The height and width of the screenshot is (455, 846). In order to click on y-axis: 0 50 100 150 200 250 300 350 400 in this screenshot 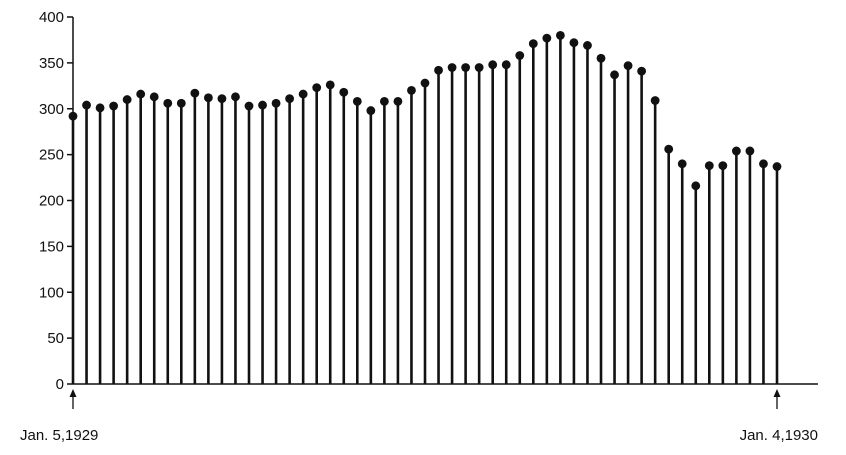, I will do `click(56, 201)`.